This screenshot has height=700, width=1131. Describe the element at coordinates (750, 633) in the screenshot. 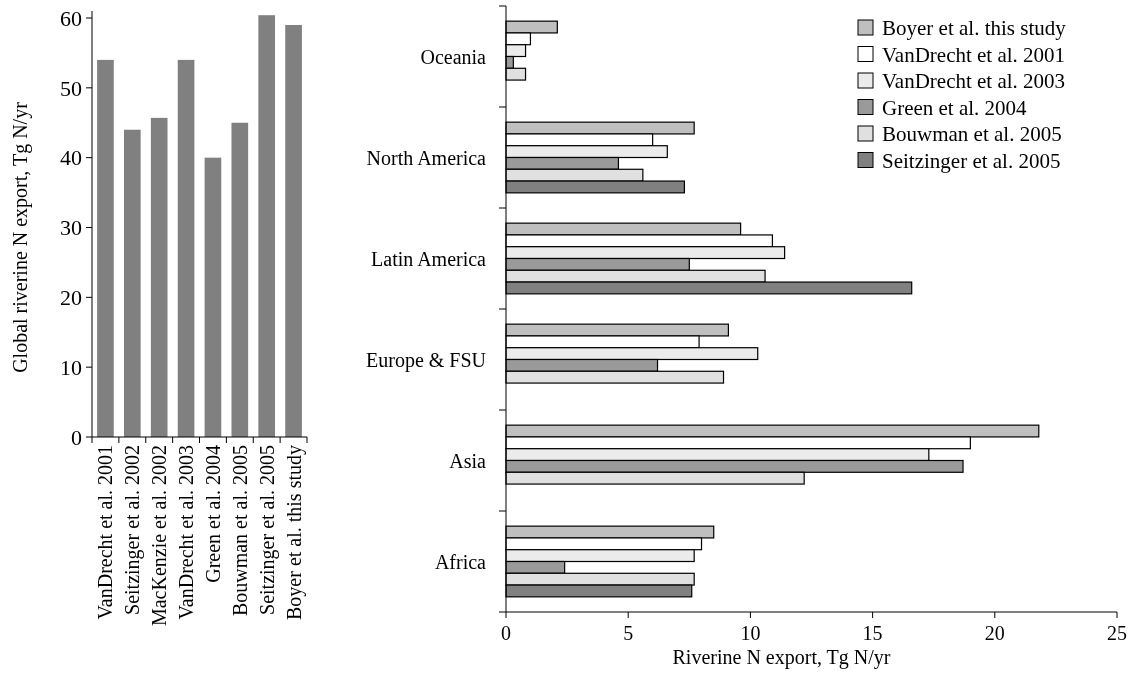

I see `x-tick-label: 10` at that location.